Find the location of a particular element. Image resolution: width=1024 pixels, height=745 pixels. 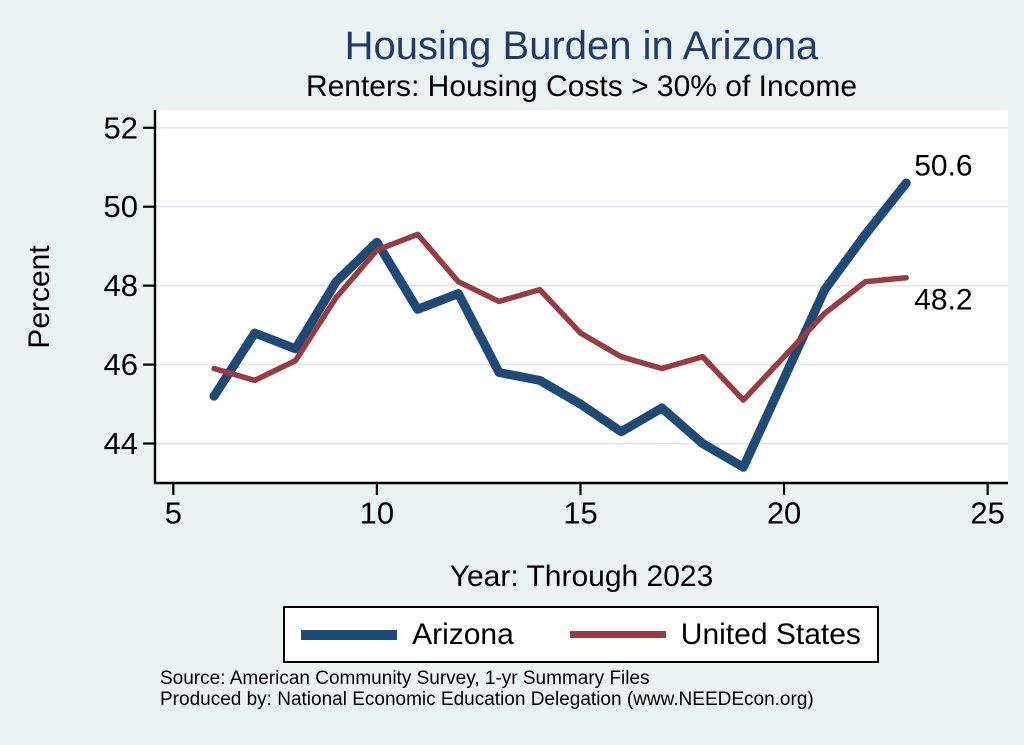

y-axis-label: Percent is located at coordinates (39, 297).